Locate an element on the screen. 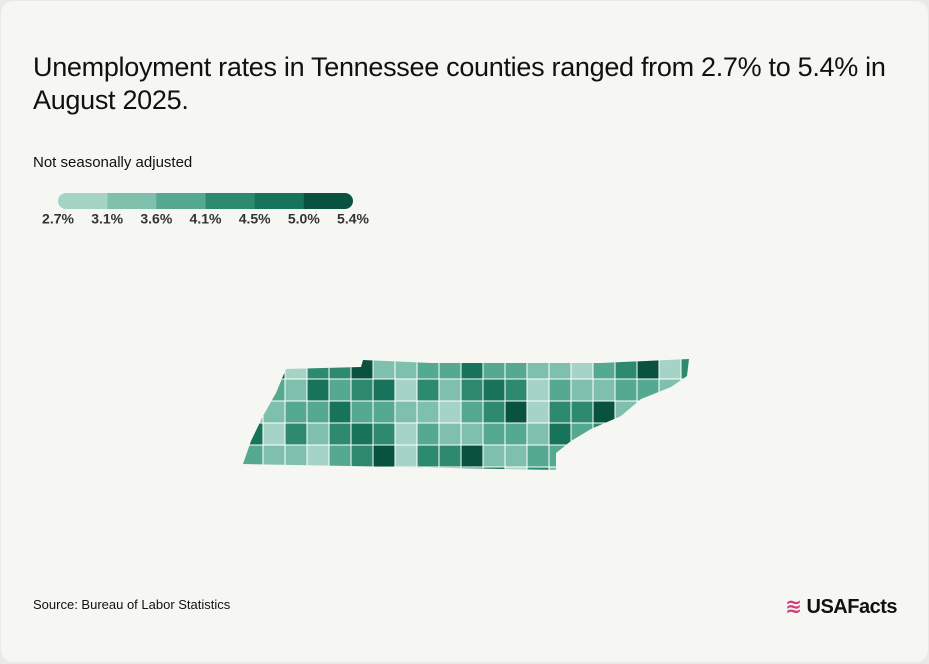 This screenshot has width=929, height=664. legend-label: 4.1% is located at coordinates (206, 219).